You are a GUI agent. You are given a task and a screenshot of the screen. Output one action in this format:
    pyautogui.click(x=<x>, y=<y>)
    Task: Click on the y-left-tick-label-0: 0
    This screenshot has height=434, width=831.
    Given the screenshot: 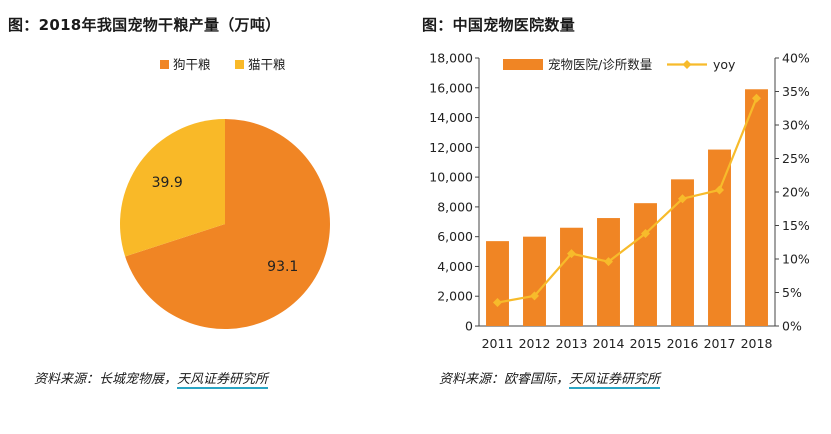 What is the action you would take?
    pyautogui.click(x=469, y=326)
    